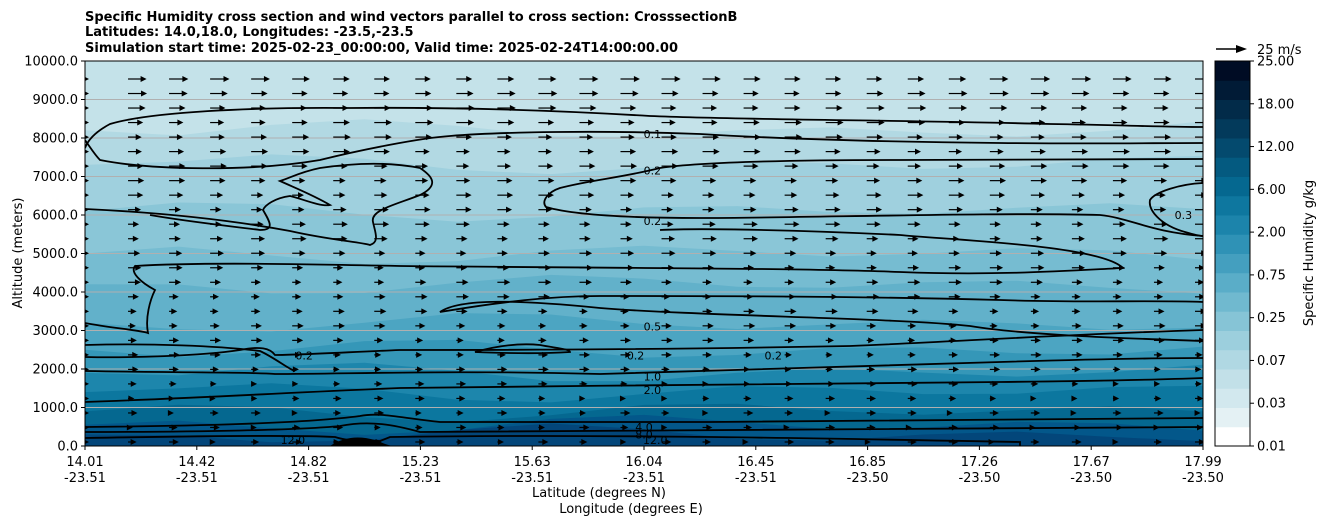  I want to click on x-tick-label-lon: -23.51, so click(309, 478).